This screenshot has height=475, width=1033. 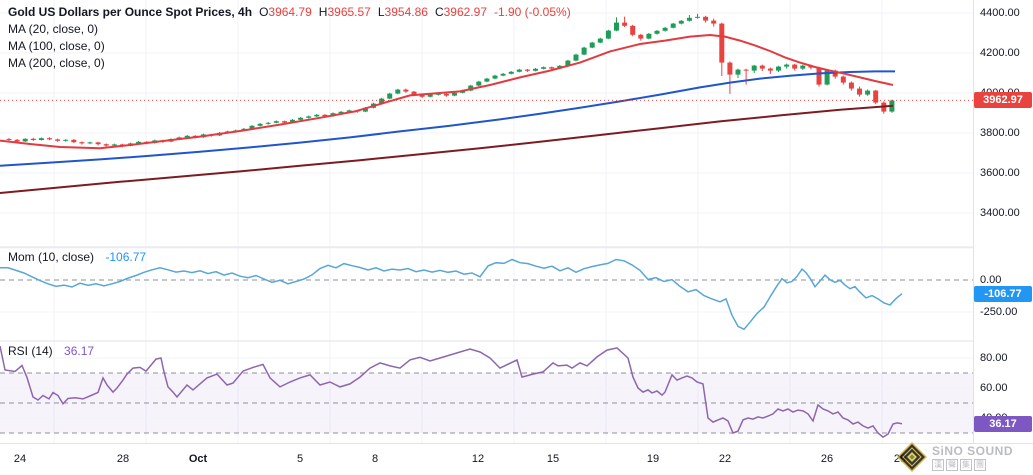 I want to click on rsi-axis-tick: 80.00, so click(x=994, y=358).